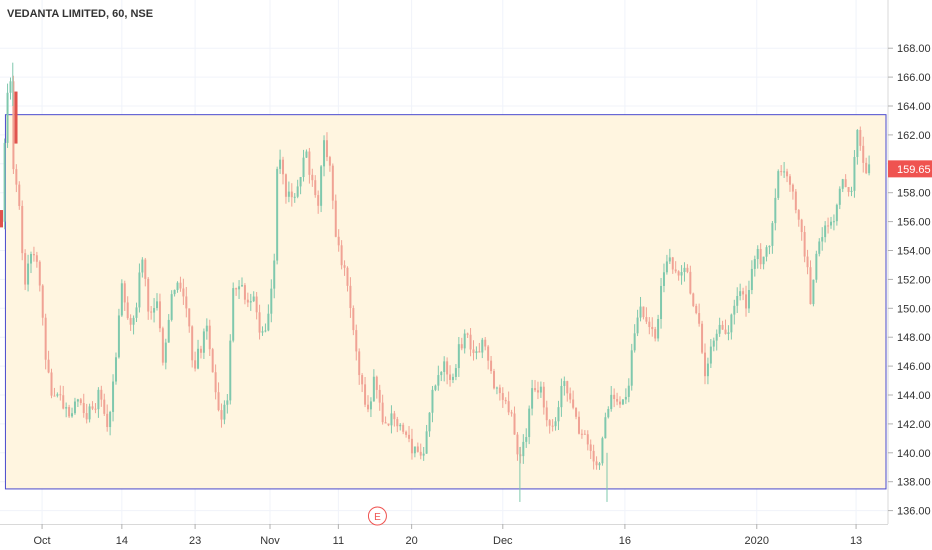  I want to click on event-circle, so click(377, 516).